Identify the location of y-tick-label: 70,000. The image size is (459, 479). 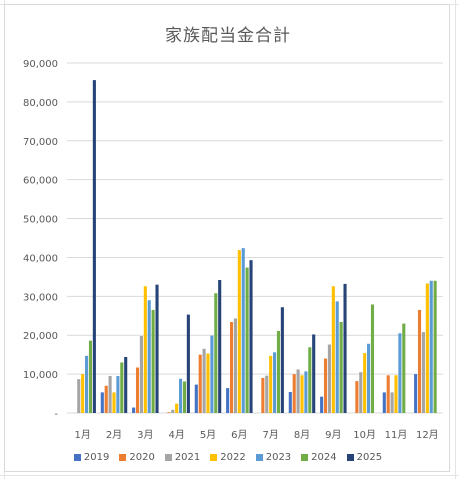
(40, 142).